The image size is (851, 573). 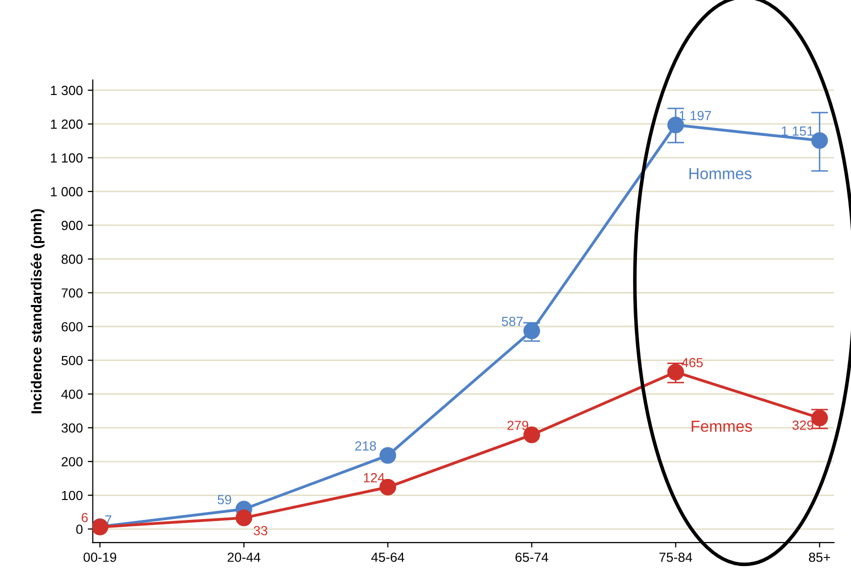 What do you see at coordinates (512, 321) in the screenshot?
I see `data-label: 587` at bounding box center [512, 321].